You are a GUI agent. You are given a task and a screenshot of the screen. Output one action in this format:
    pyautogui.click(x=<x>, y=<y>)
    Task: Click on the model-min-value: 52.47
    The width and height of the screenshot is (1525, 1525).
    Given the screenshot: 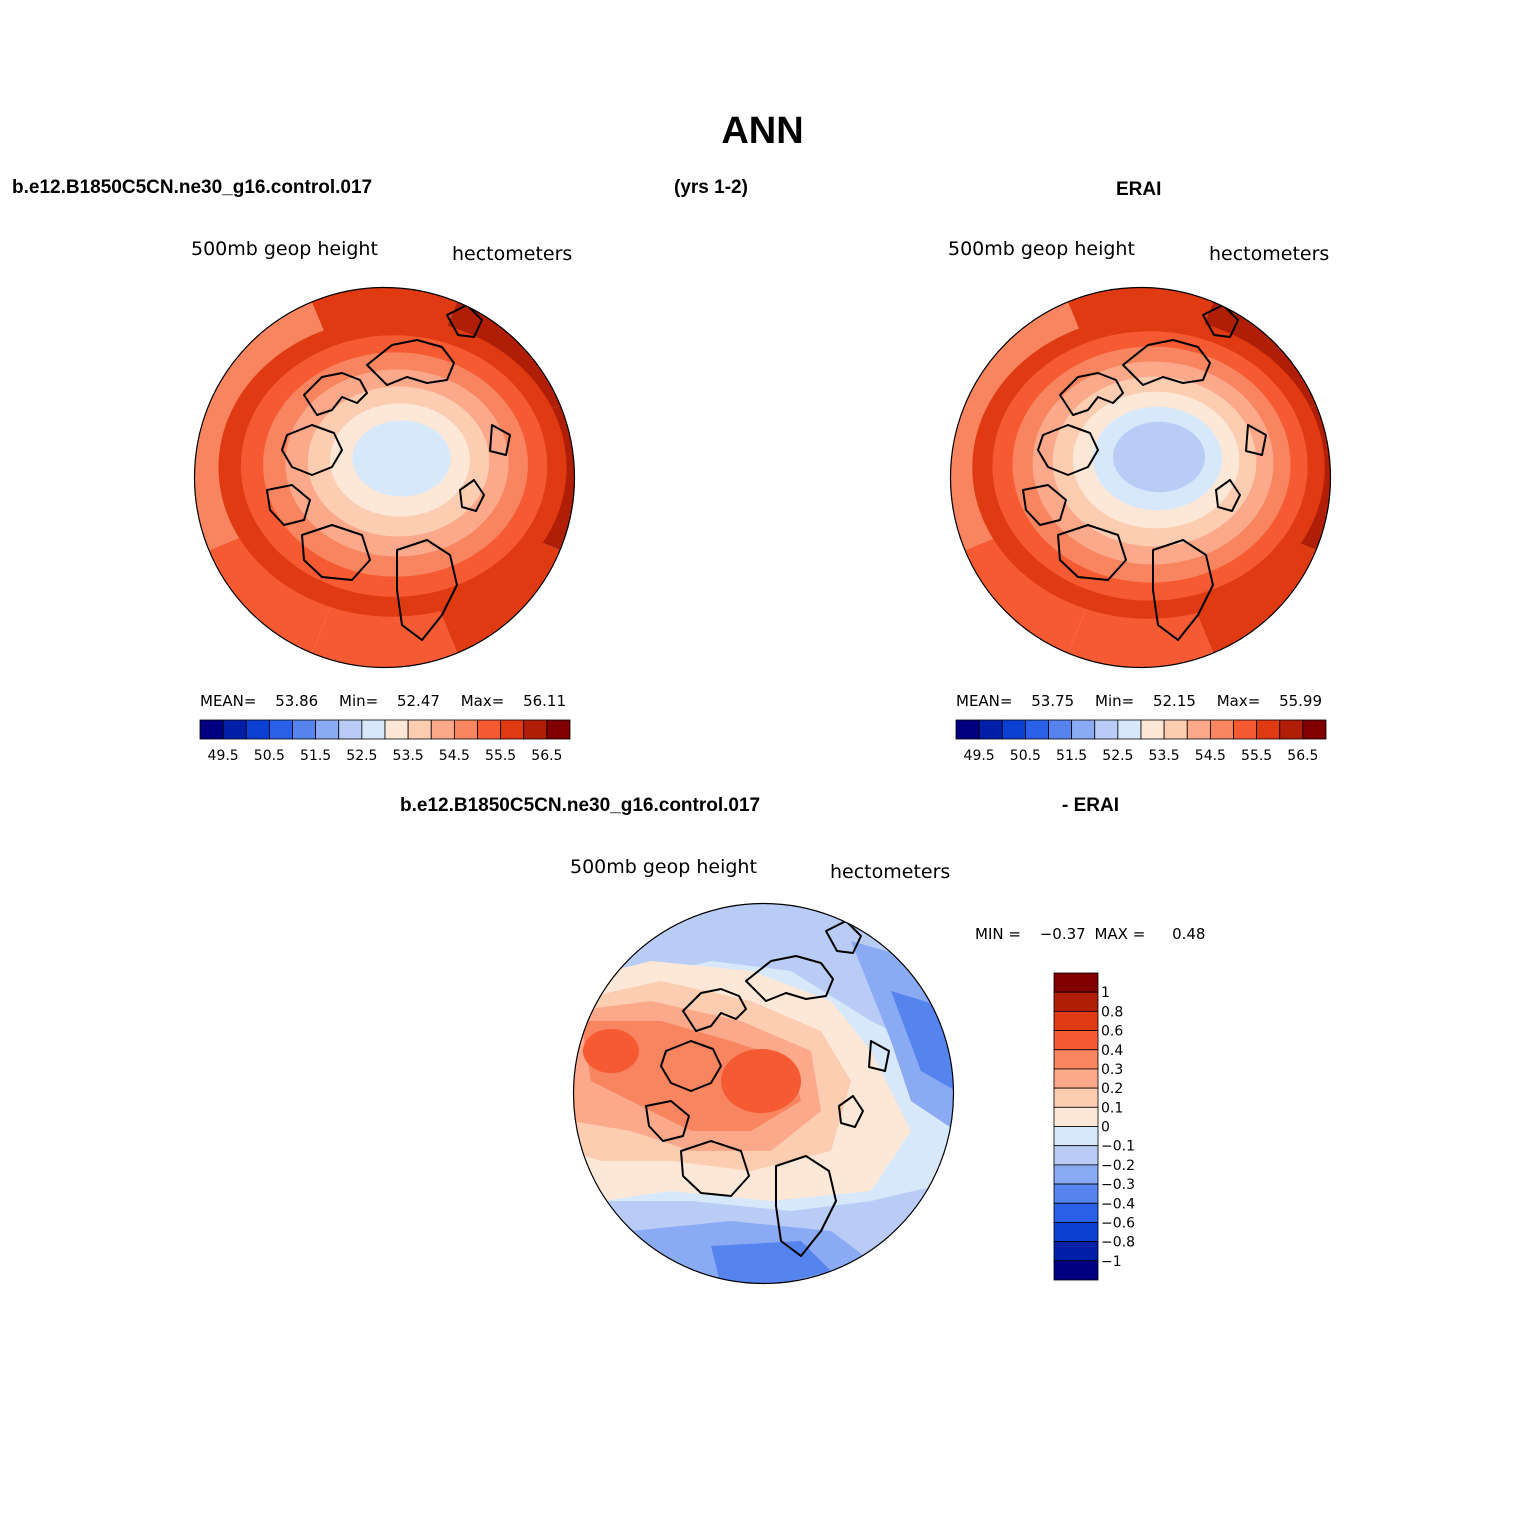 What is the action you would take?
    pyautogui.click(x=418, y=701)
    